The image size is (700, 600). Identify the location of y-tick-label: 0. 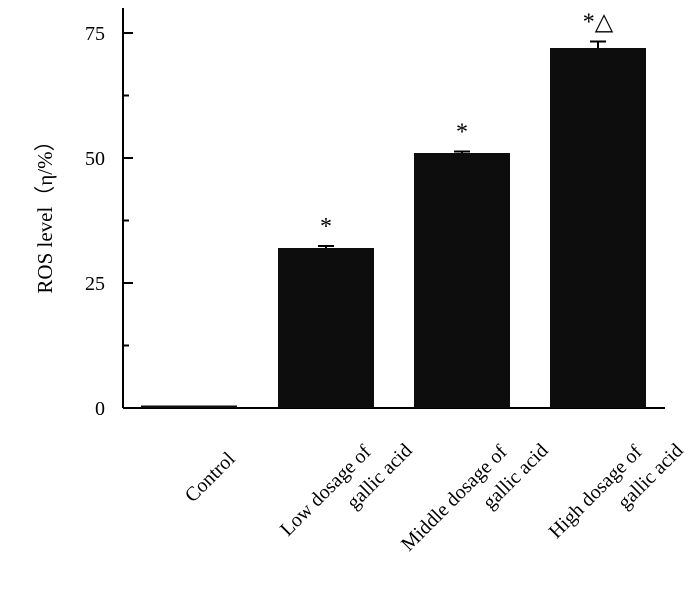
(100, 409).